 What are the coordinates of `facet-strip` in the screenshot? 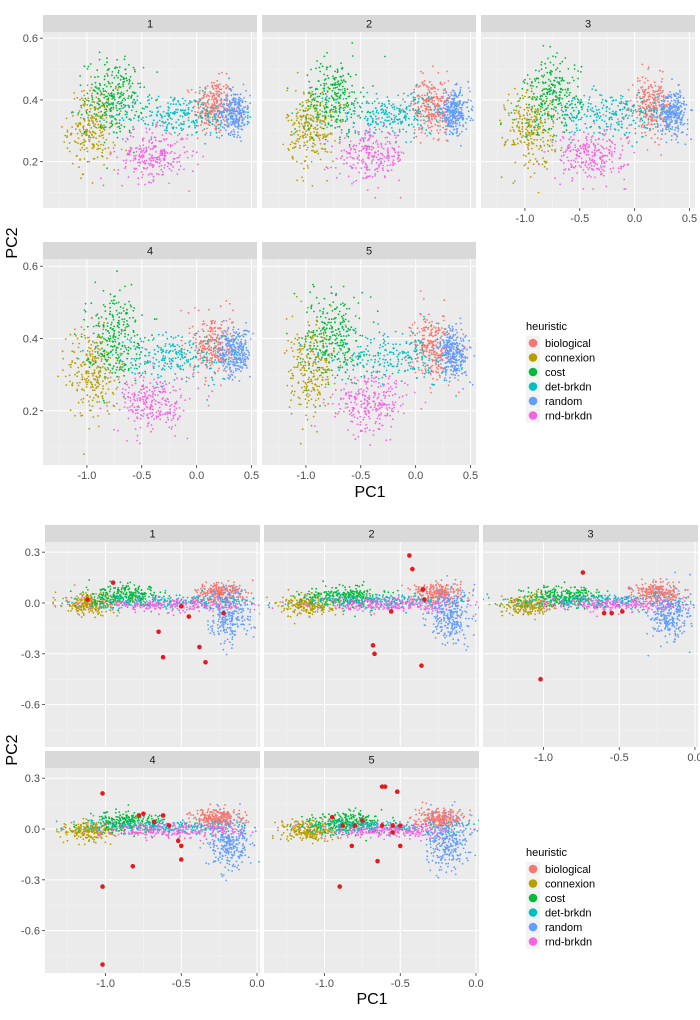 It's located at (588, 23).